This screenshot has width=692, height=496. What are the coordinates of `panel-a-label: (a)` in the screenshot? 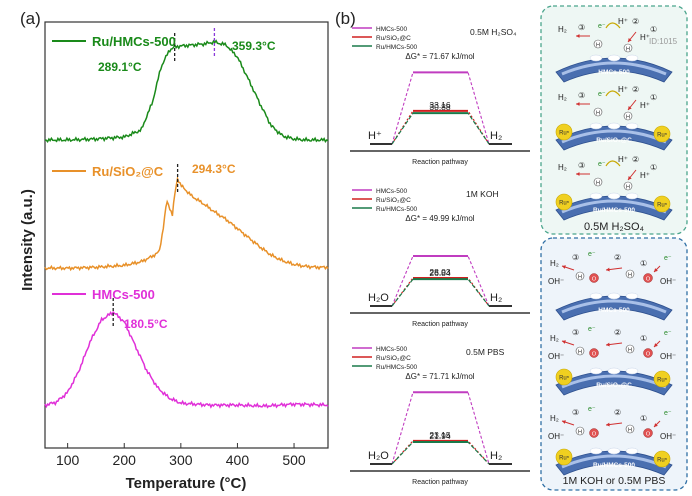 It's located at (30, 18).